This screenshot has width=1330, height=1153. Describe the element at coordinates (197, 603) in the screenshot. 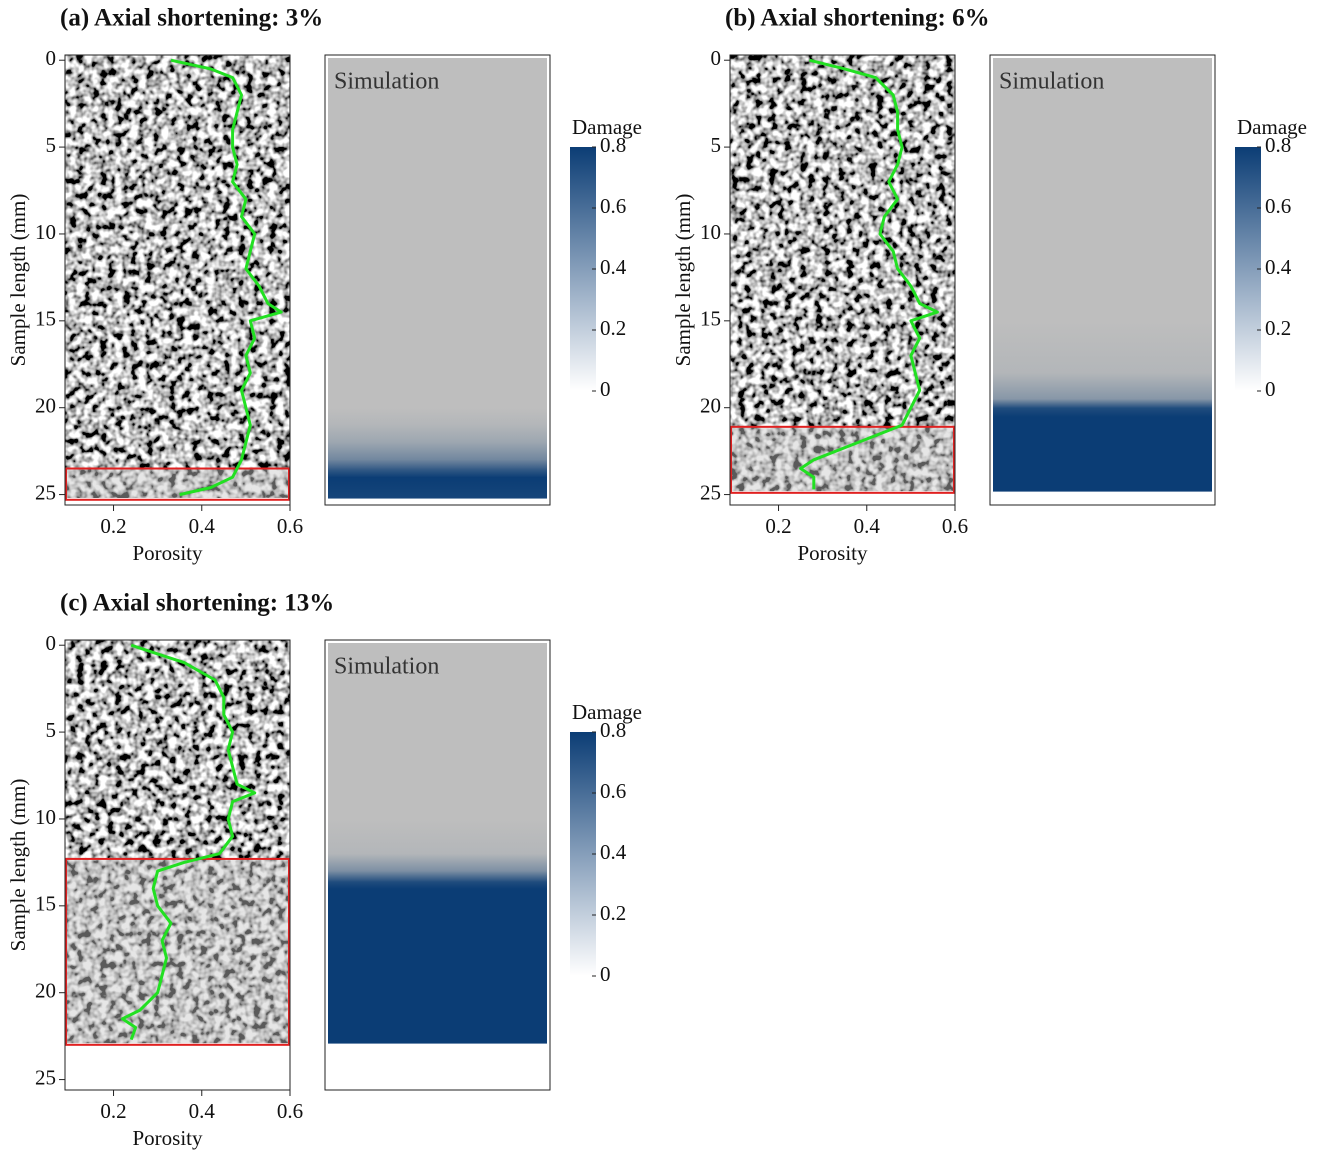

I see `panel-title: (c) Axial shortening: 13%` at that location.